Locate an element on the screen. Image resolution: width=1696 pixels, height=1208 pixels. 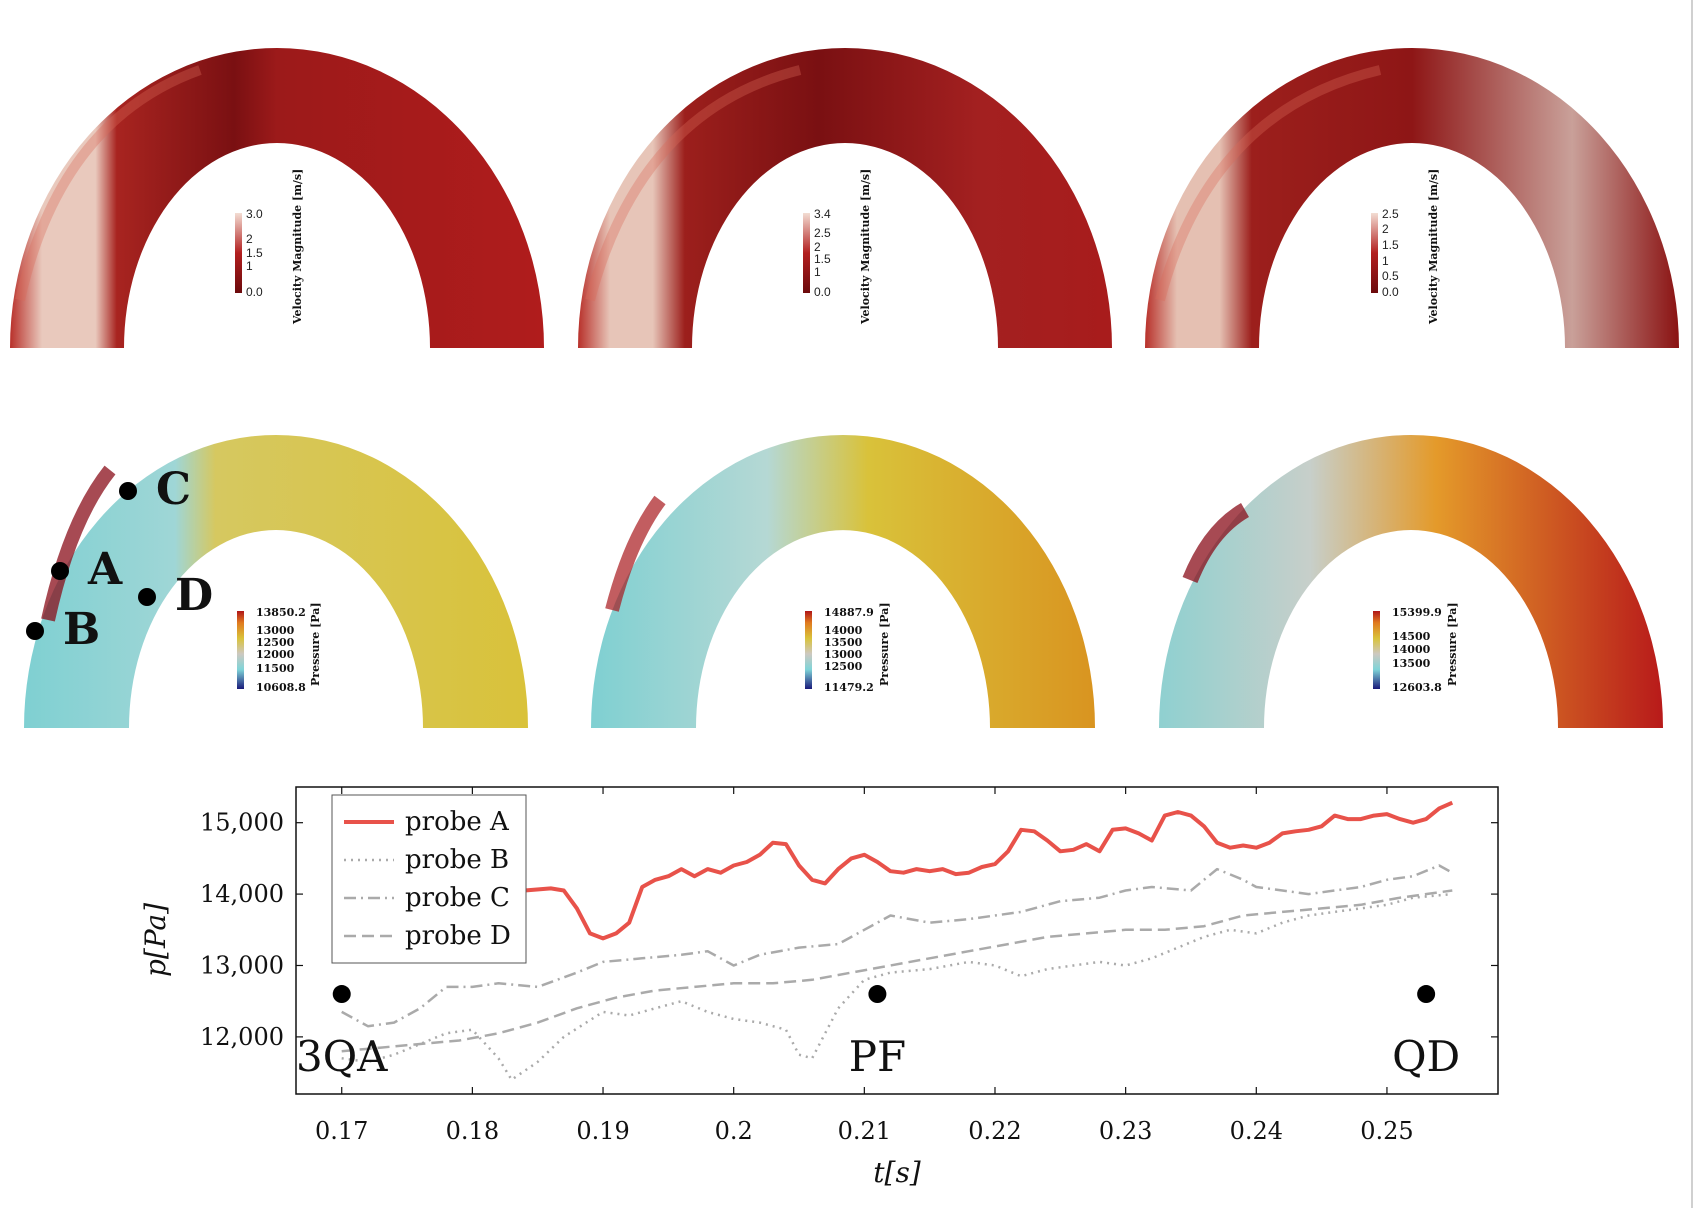
legend-label-probe-c: probe C is located at coordinates (457, 898).